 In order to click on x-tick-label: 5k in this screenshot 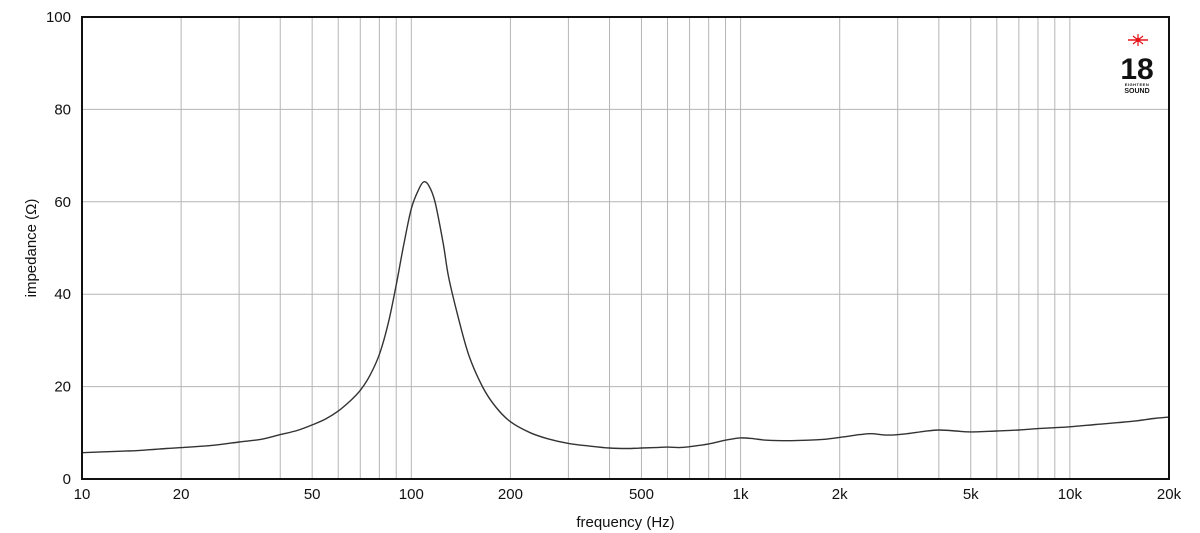, I will do `click(971, 494)`.